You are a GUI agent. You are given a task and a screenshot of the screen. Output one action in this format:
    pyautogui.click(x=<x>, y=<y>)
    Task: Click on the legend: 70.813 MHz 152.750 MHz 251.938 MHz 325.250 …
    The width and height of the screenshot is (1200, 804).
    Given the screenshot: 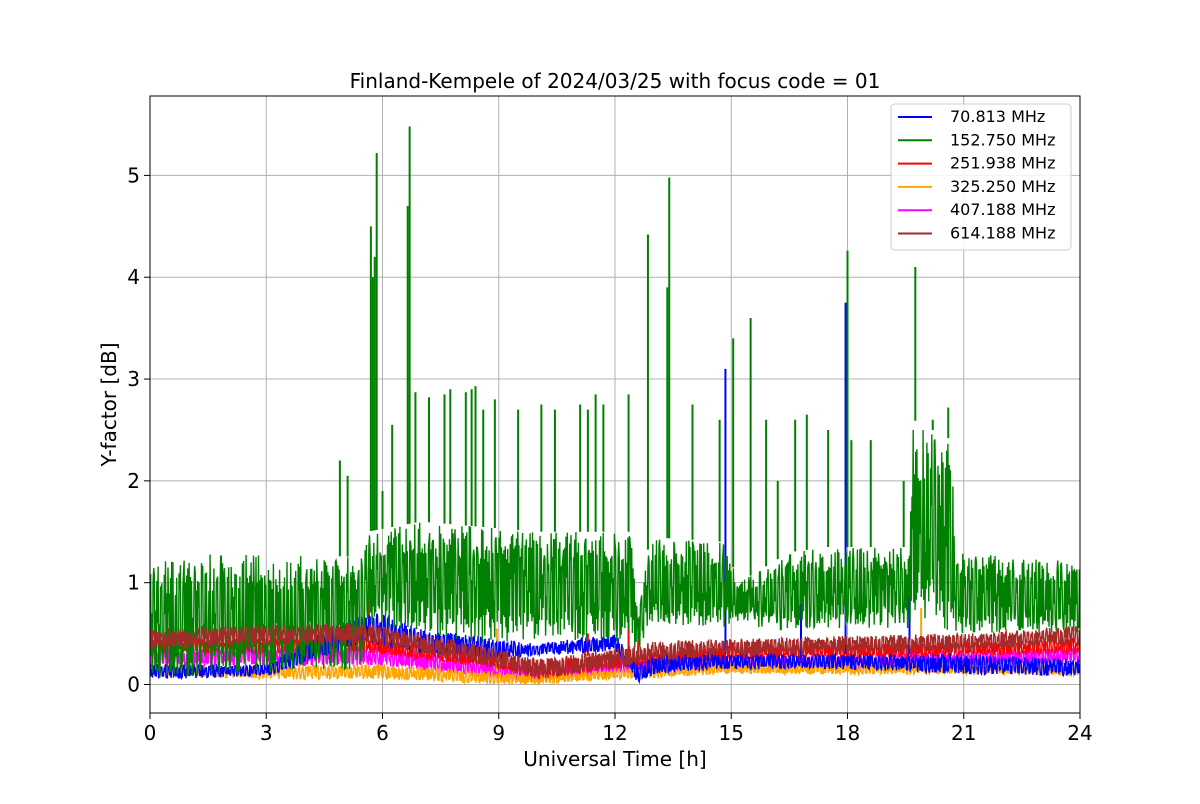 What is the action you would take?
    pyautogui.click(x=981, y=177)
    